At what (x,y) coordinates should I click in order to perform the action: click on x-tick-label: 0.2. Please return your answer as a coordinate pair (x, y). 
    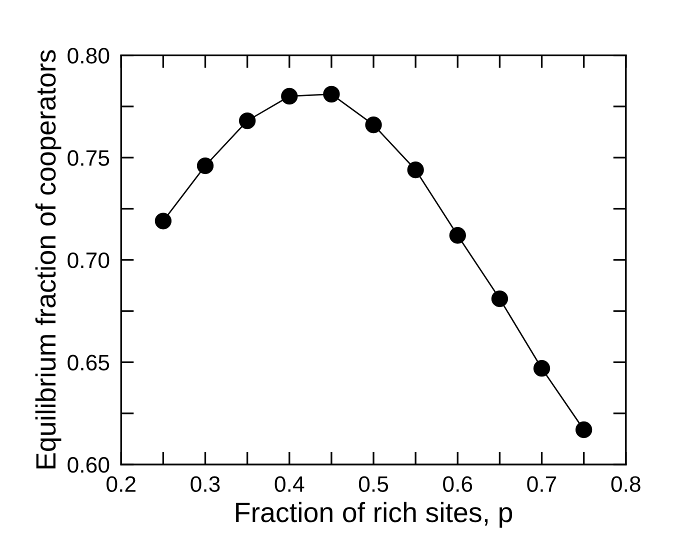
    Looking at the image, I should click on (121, 484).